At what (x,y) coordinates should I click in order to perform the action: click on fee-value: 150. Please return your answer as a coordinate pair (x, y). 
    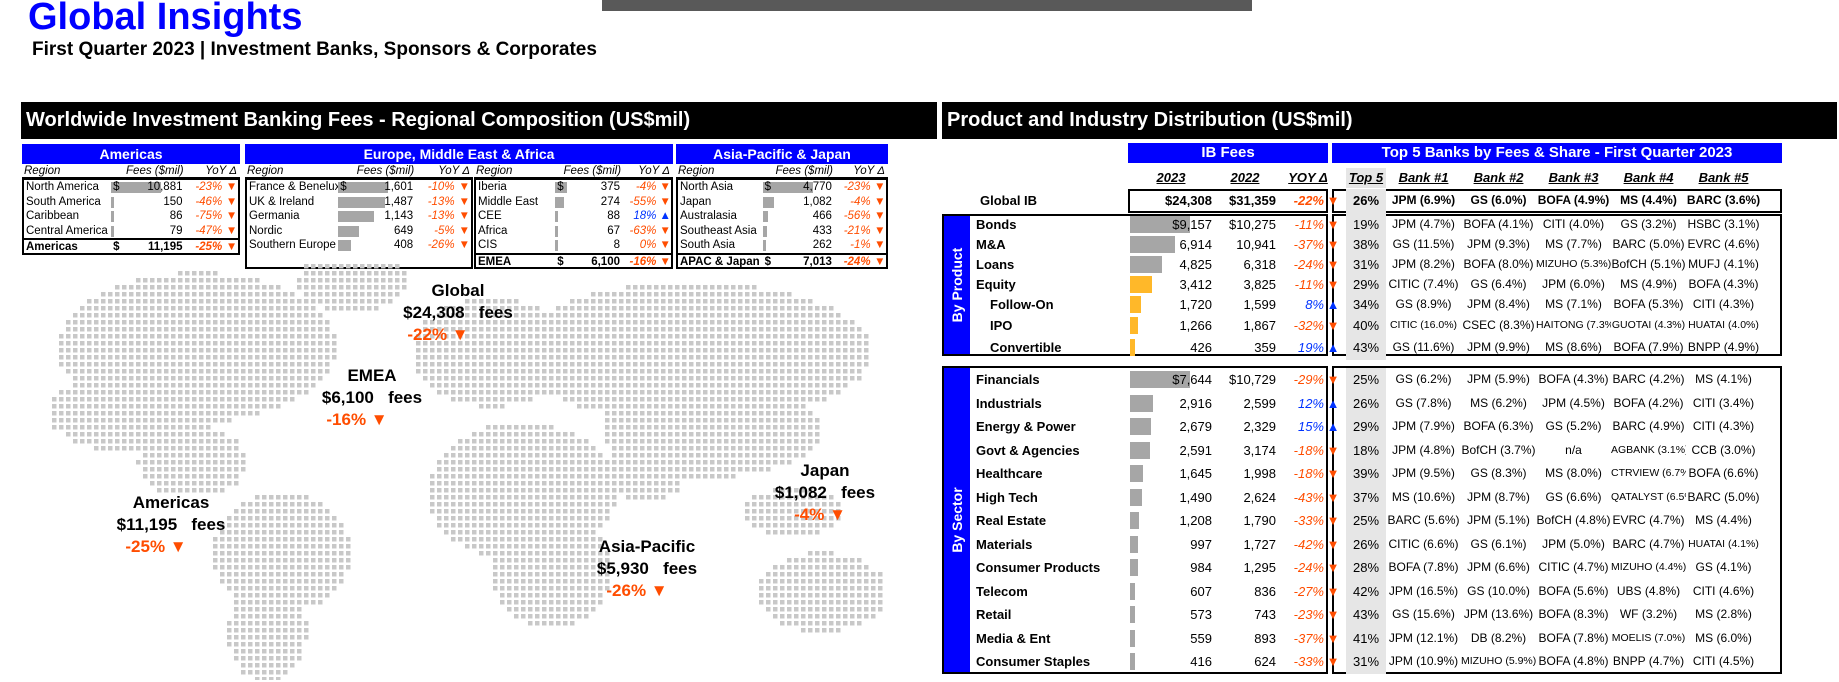
    Looking at the image, I should click on (173, 201).